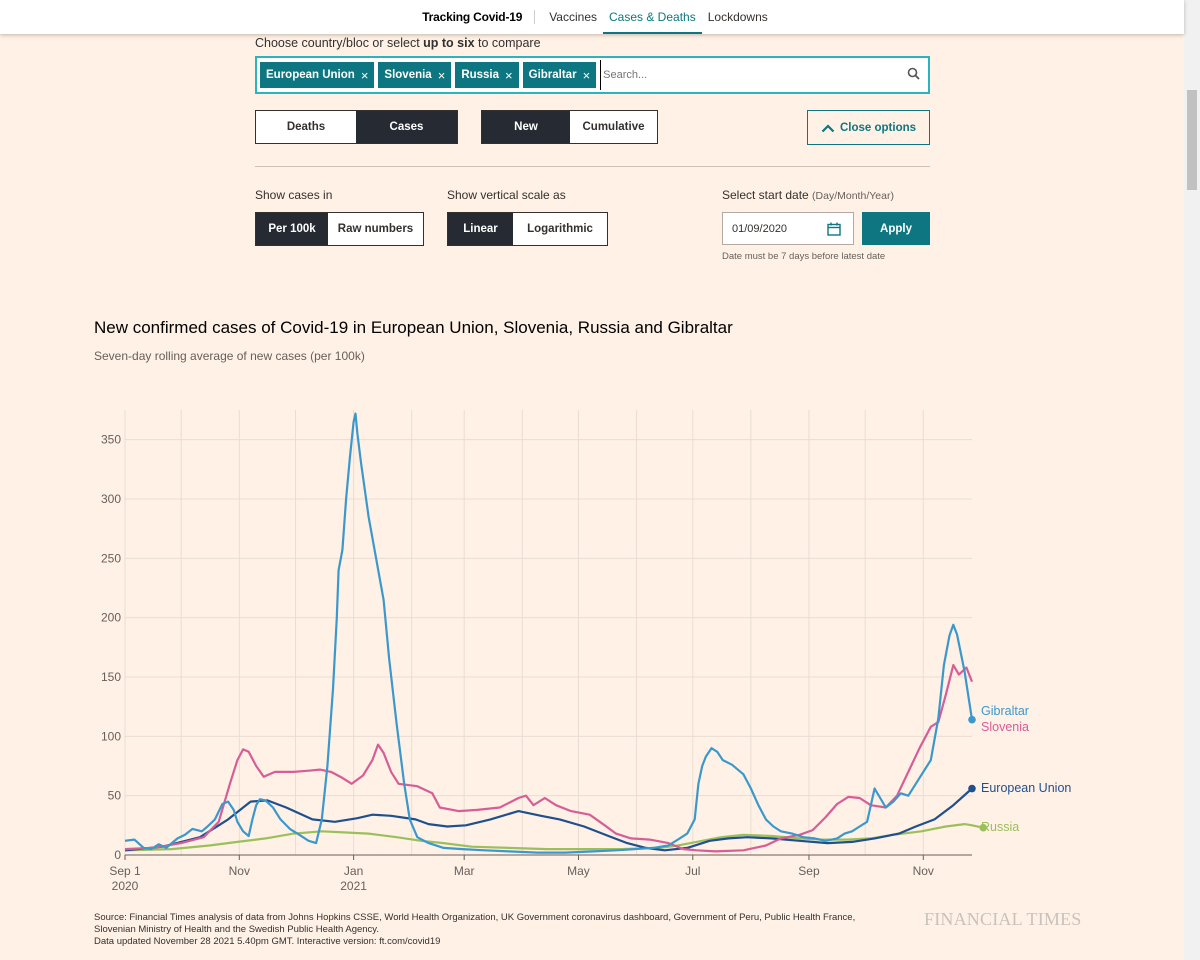 This screenshot has width=1200, height=960. I want to click on series-line-slovenia, so click(549, 758).